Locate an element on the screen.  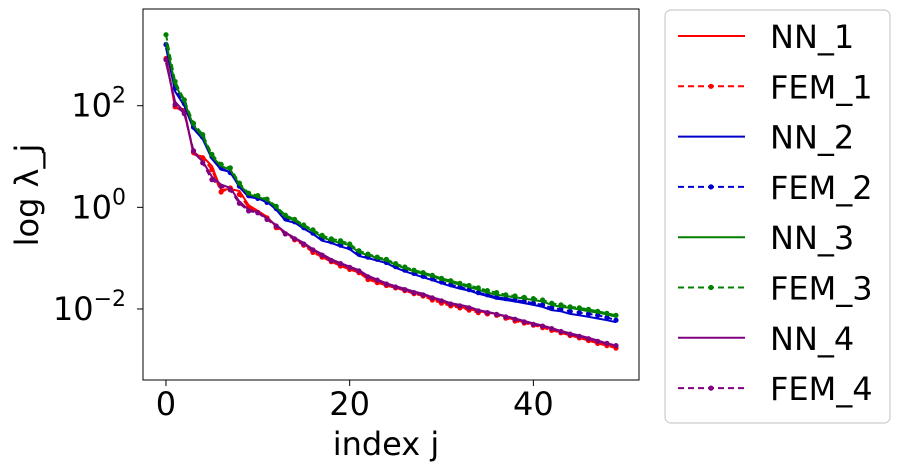
legend-label-fem_2: FEM_2 is located at coordinates (821, 188).